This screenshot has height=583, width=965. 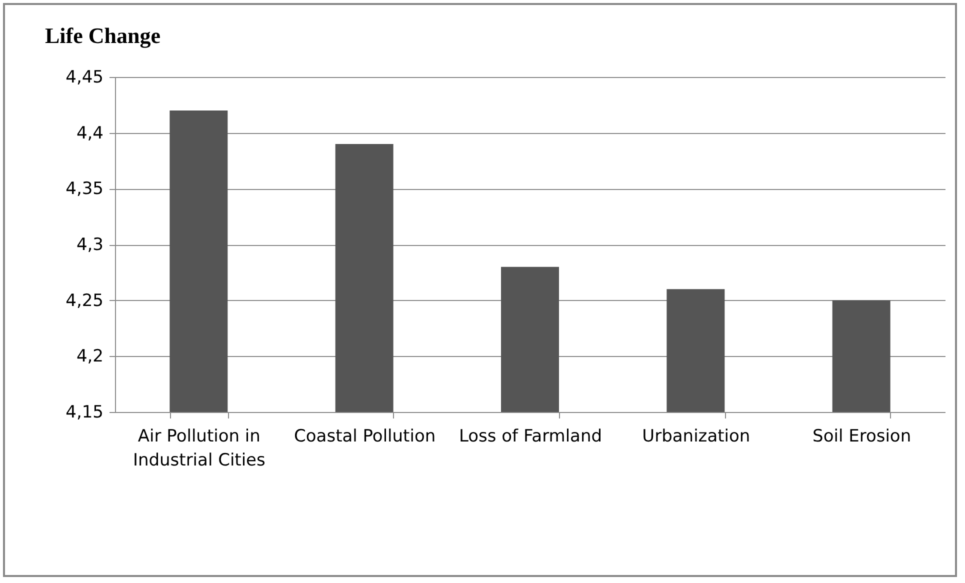 I want to click on x-tick-label: Coastal Pollution, so click(x=365, y=436).